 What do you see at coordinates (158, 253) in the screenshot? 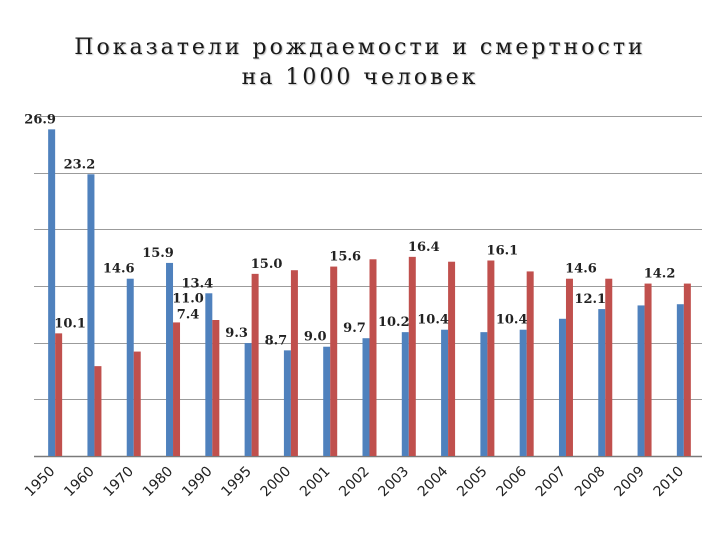
I see `birth-value-label: 15.9` at bounding box center [158, 253].